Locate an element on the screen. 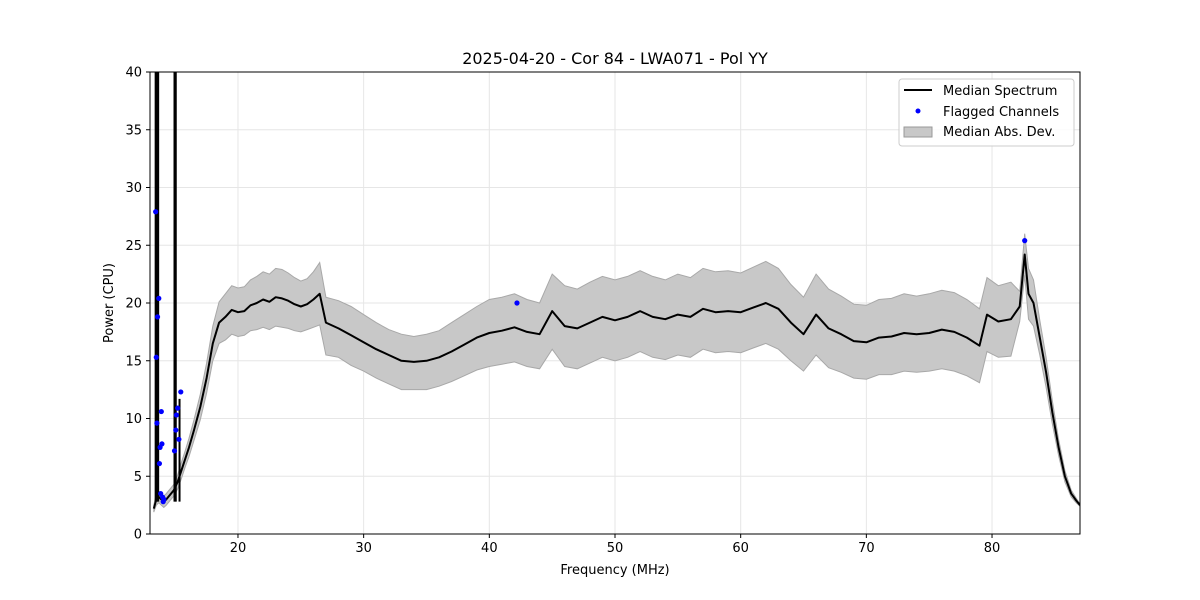  legend-band-swatch is located at coordinates (918, 132).